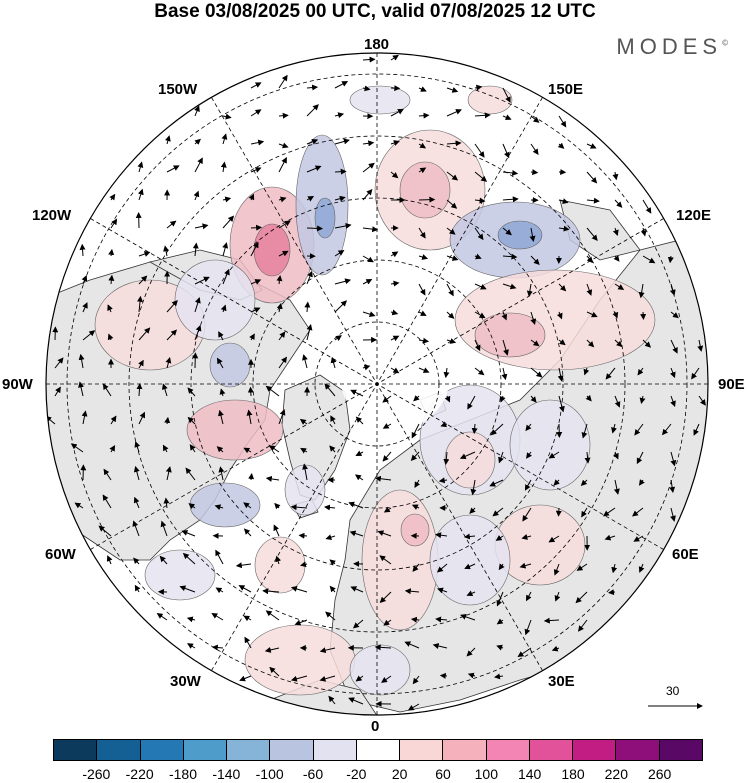 The width and height of the screenshot is (750, 783). Describe the element at coordinates (60, 554) in the screenshot. I see `lon-label-60w: 60W` at that location.